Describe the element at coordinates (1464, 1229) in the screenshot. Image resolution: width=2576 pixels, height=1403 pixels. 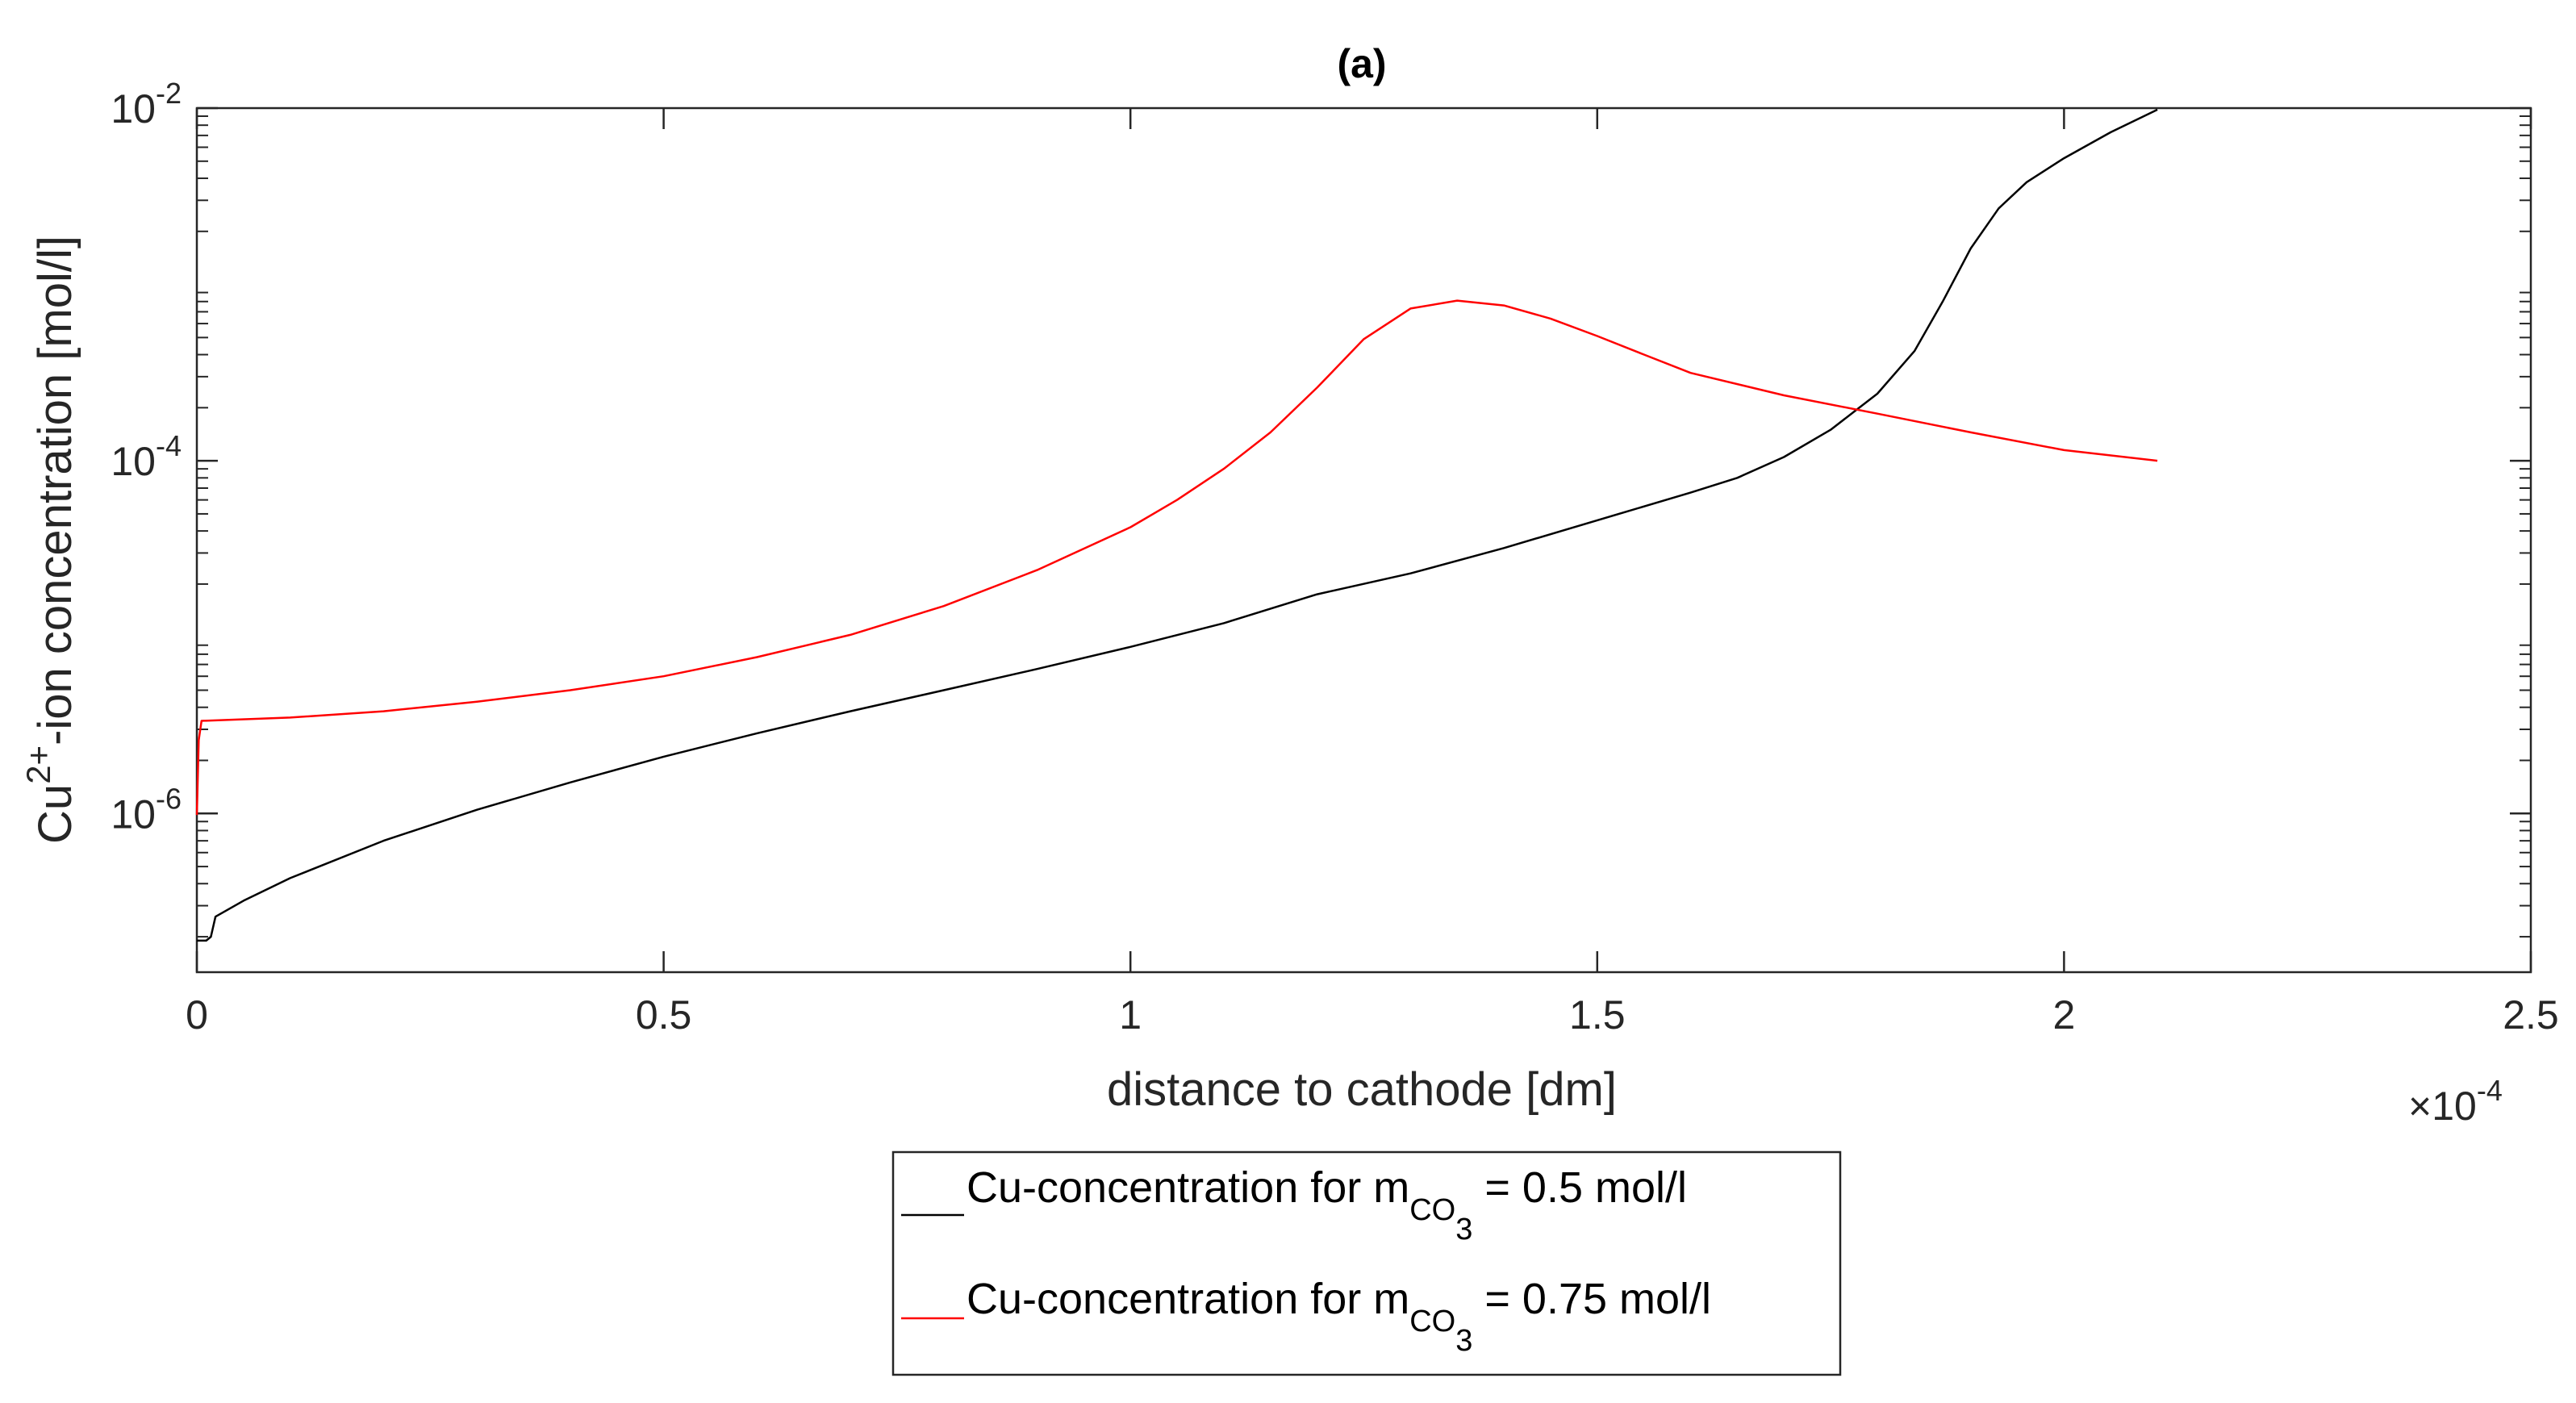
I see `legend-entry-0-subsubscript: 3` at that location.